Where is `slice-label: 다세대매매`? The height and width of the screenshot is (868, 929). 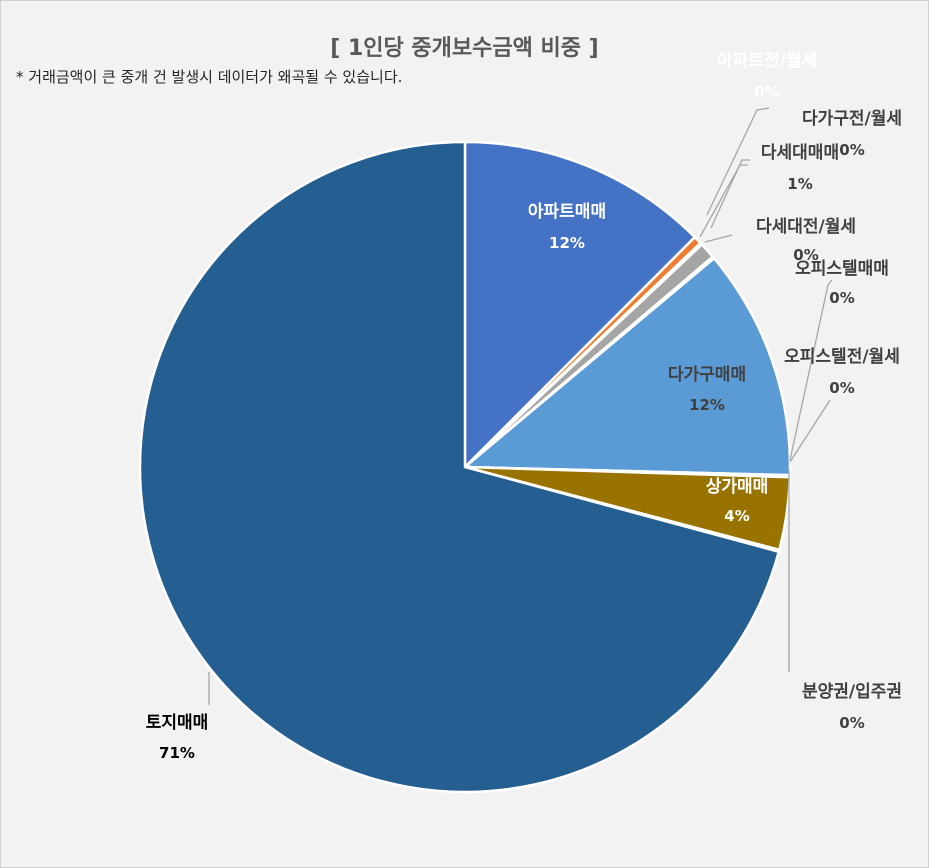
slice-label: 다세대매매 is located at coordinates (800, 153).